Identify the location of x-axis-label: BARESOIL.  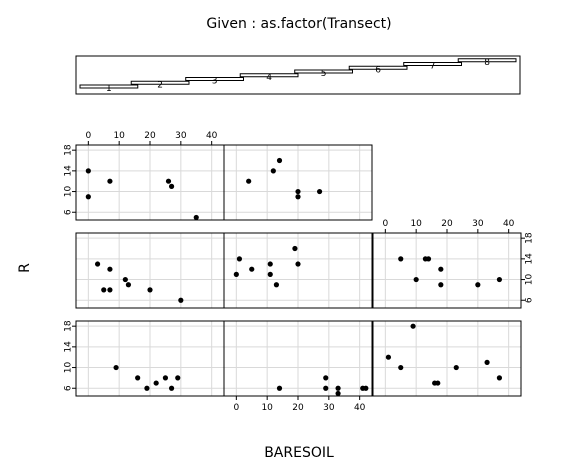
(299, 453).